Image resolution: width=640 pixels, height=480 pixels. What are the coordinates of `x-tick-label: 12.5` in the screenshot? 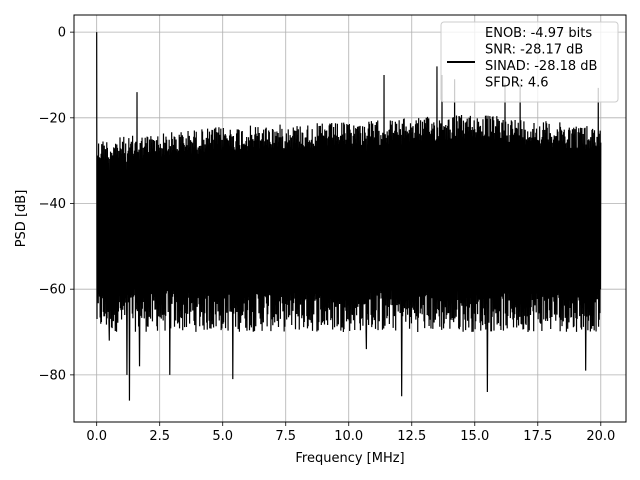 It's located at (411, 436).